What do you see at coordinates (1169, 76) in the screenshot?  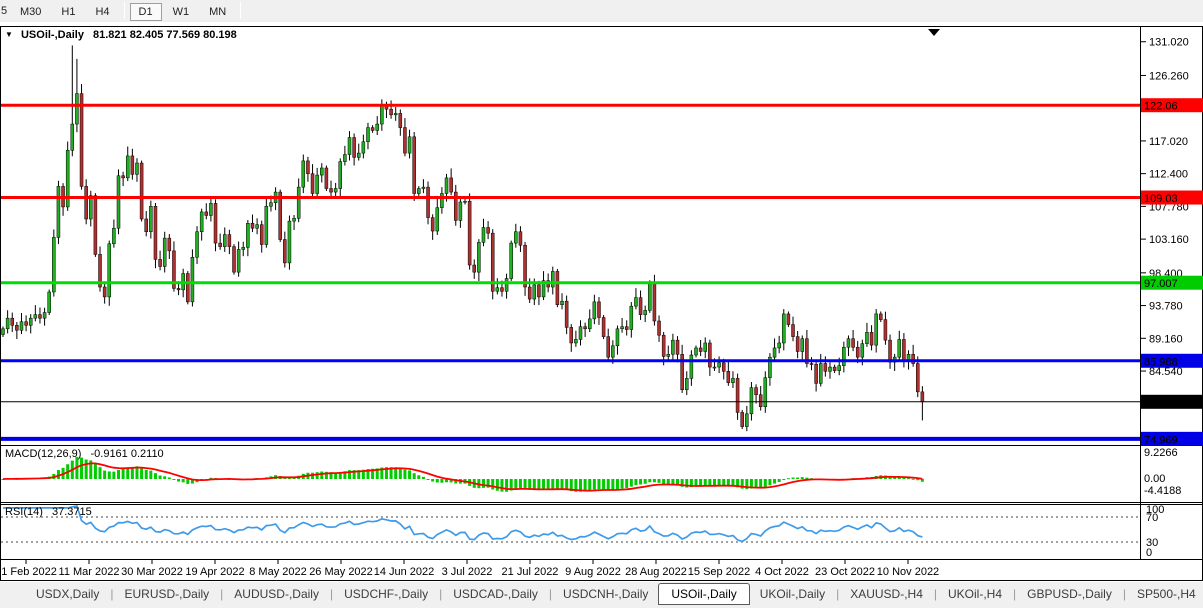 I see `price-tick-label: 126.260` at bounding box center [1169, 76].